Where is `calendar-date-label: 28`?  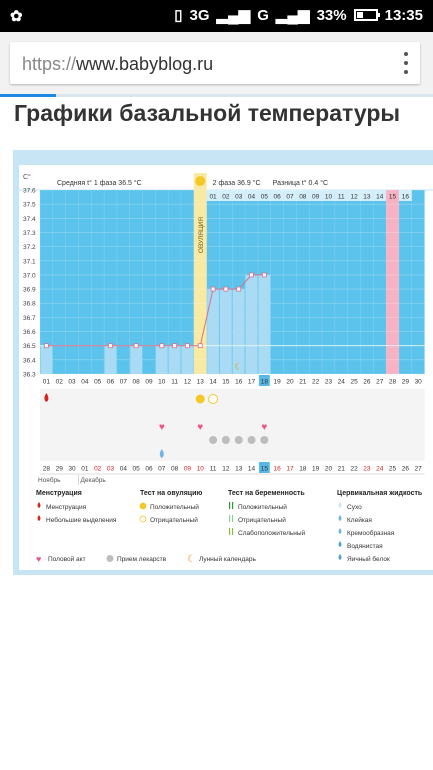 calendar-date-label: 28 is located at coordinates (47, 469).